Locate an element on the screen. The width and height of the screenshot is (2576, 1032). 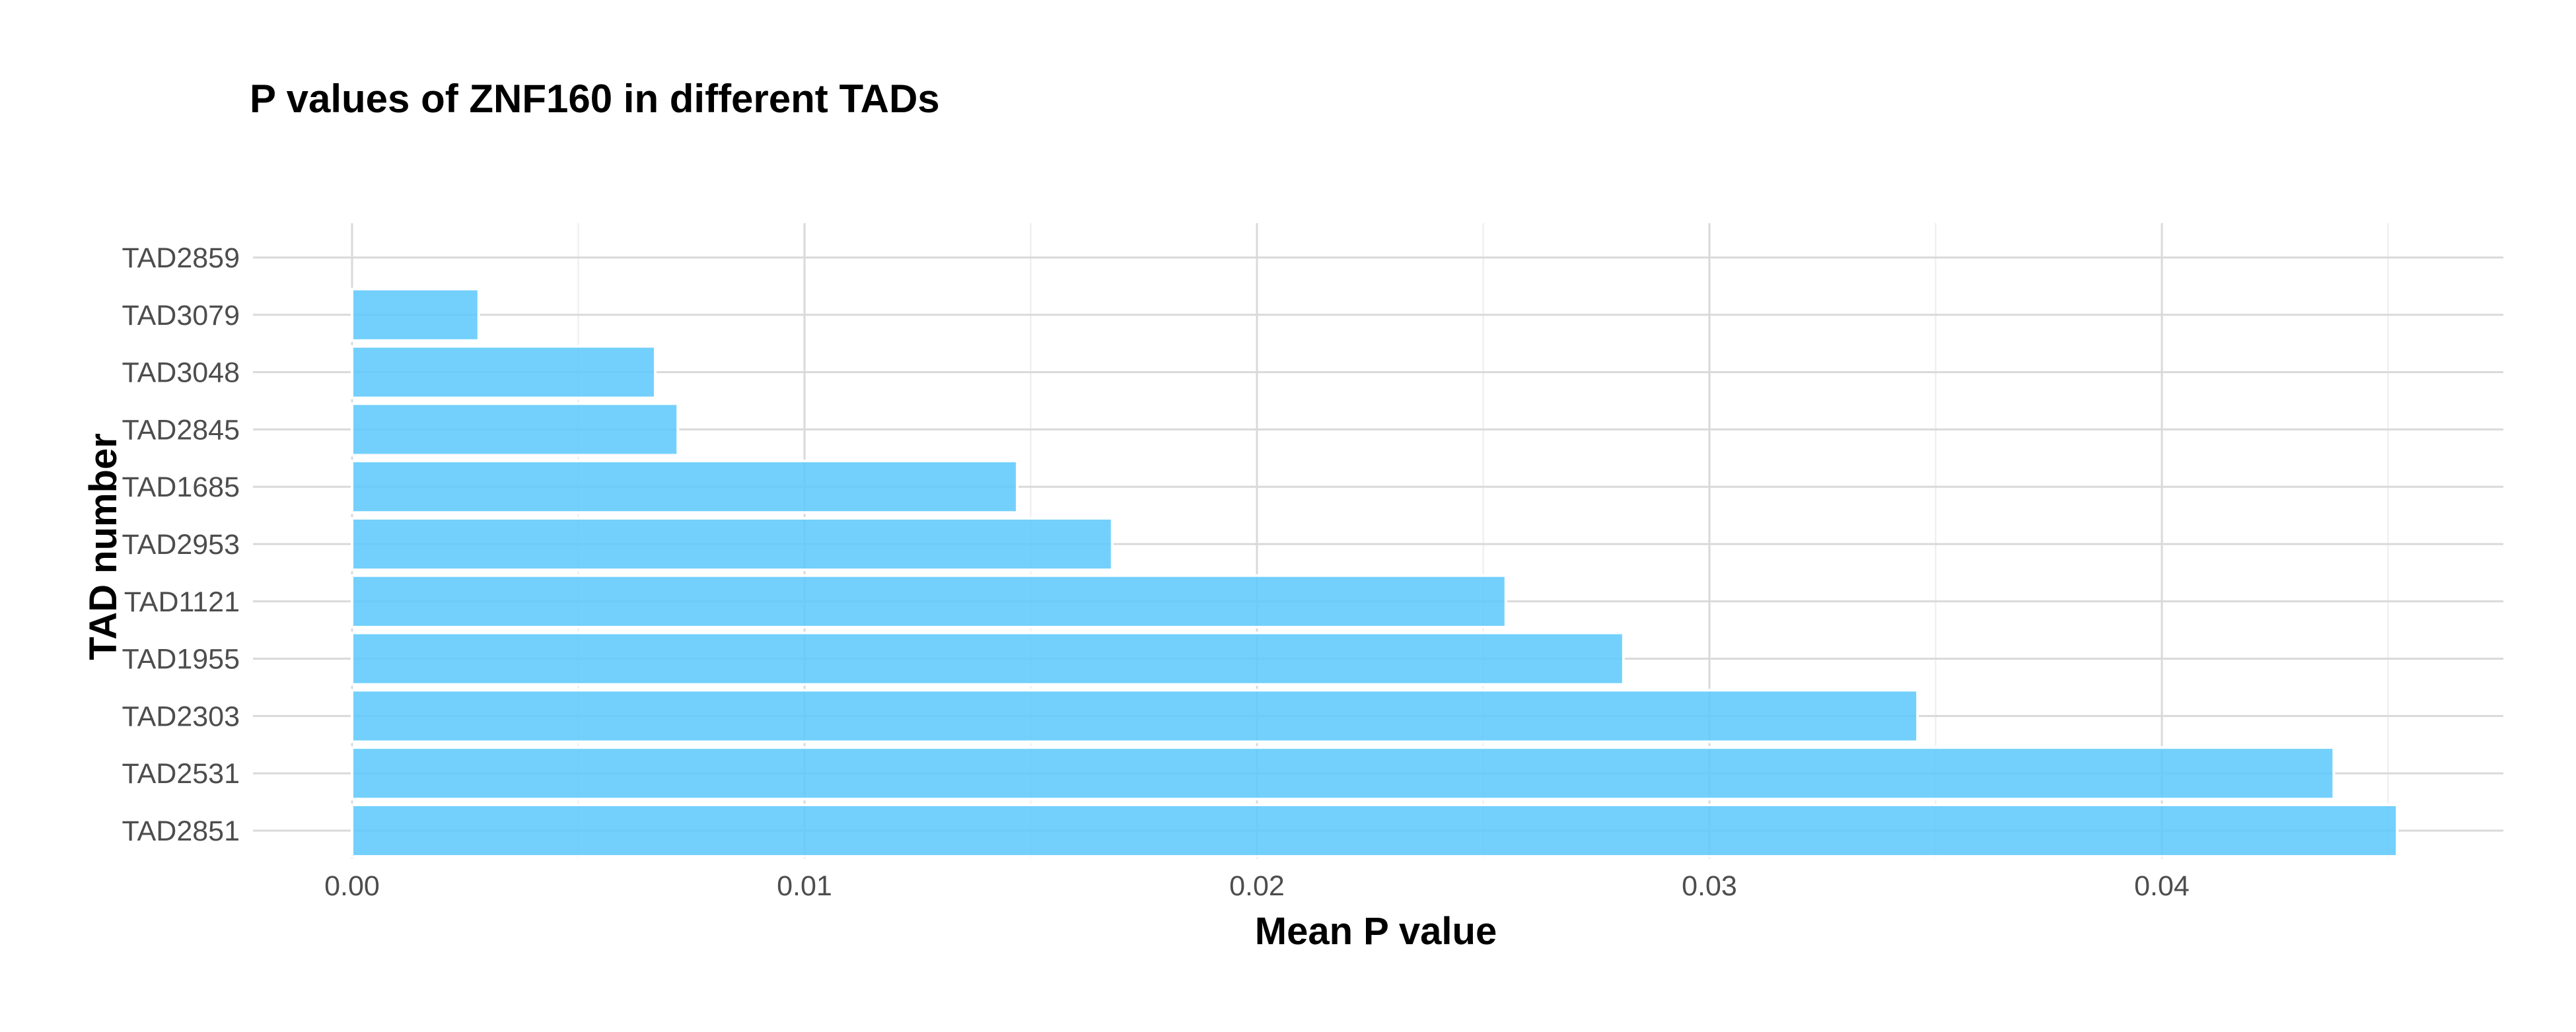
x-axis-title: Mean P value is located at coordinates (1376, 931).